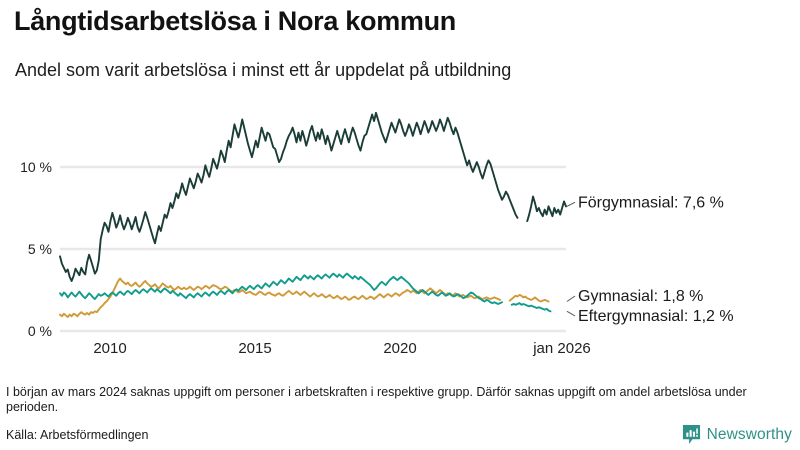  Describe the element at coordinates (235, 21) in the screenshot. I see `page-title: Långtidsarbetslösa i Nora kommun` at that location.